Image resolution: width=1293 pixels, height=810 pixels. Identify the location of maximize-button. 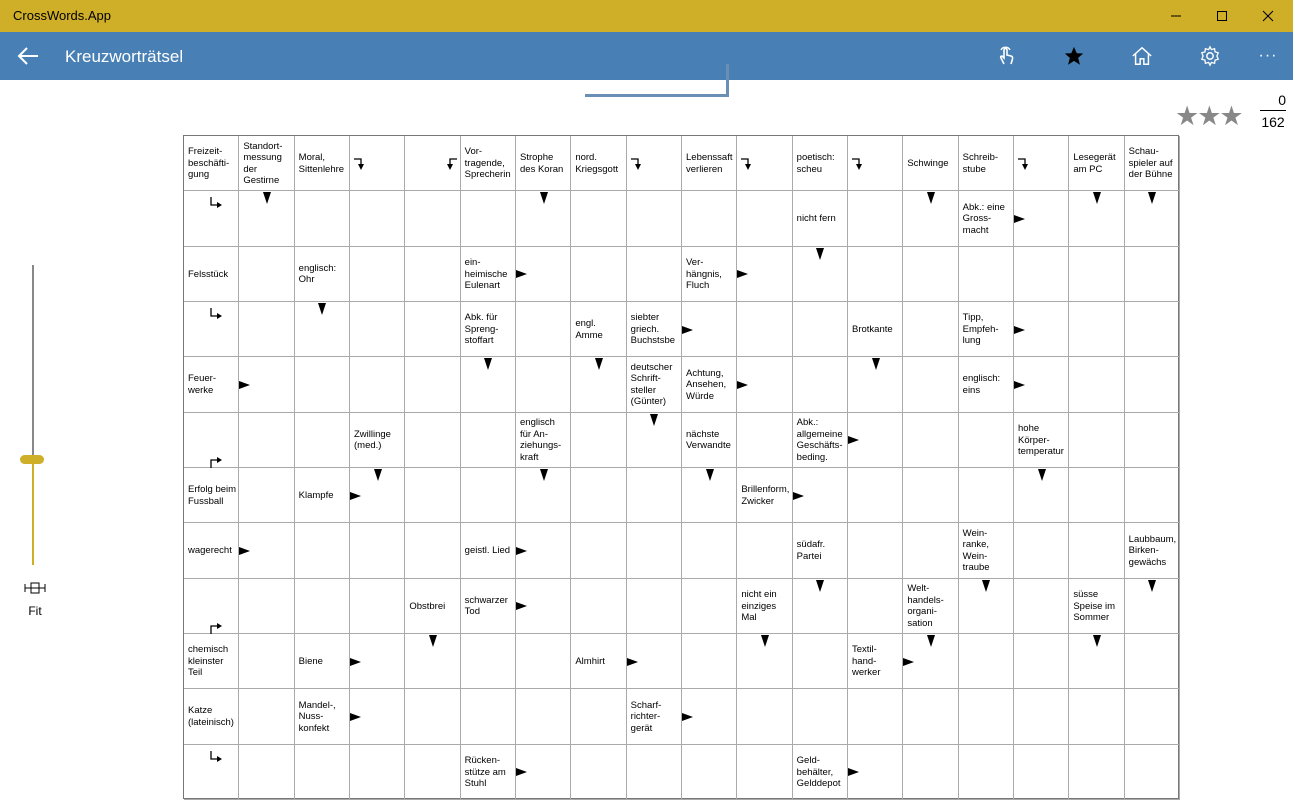
(1222, 16).